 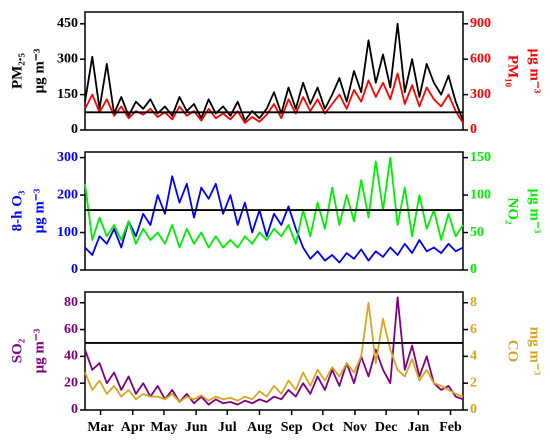 What do you see at coordinates (513, 71) in the screenshot?
I see `y2-axis-label: PM₁₀` at bounding box center [513, 71].